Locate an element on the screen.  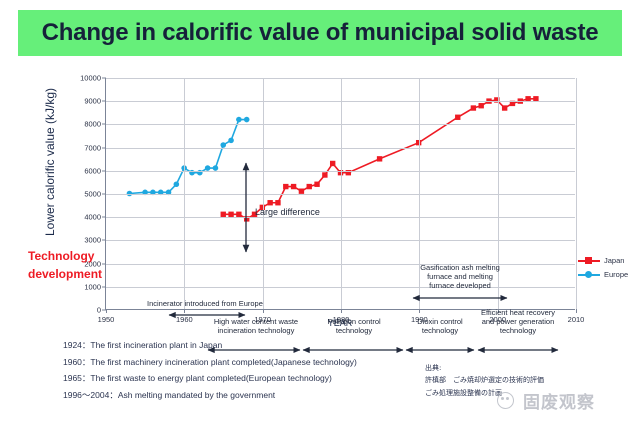
x-axis-label: YEAR is located at coordinates (340, 323).